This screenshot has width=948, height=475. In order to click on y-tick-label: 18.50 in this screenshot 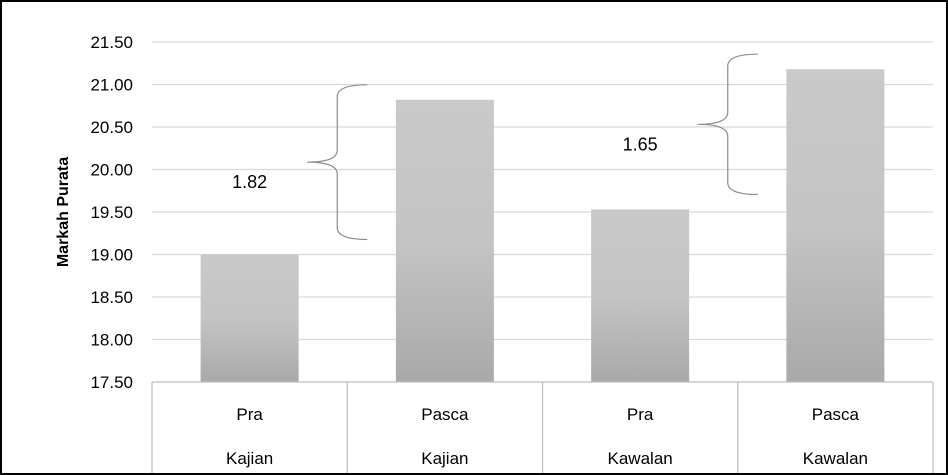, I will do `click(111, 297)`.